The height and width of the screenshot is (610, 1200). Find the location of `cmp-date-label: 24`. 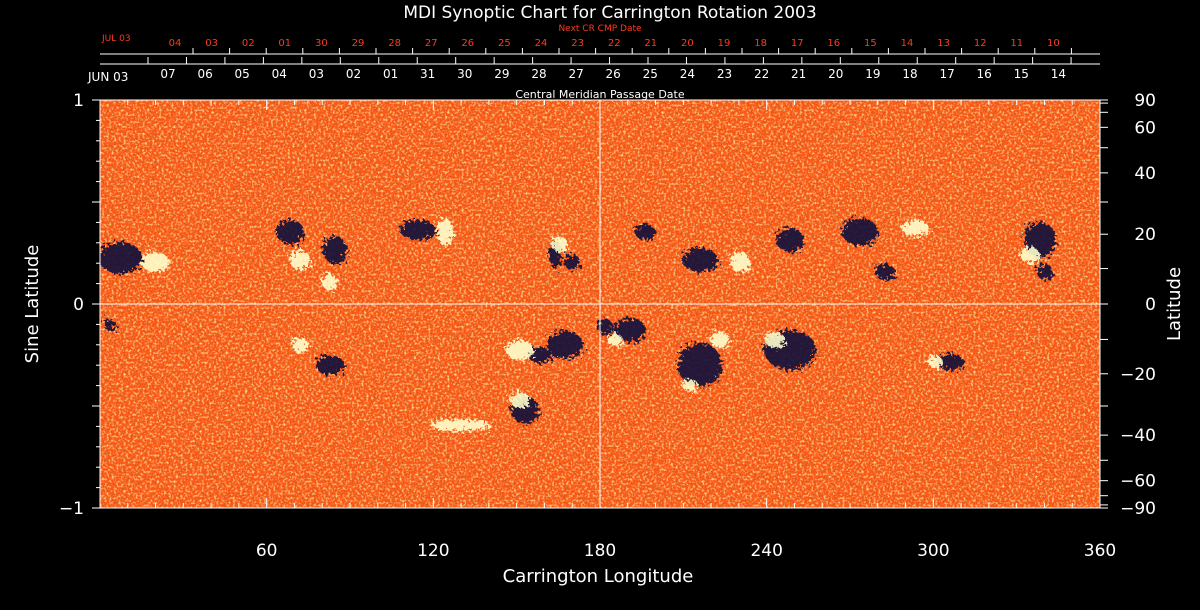

cmp-date-label: 24 is located at coordinates (687, 74).